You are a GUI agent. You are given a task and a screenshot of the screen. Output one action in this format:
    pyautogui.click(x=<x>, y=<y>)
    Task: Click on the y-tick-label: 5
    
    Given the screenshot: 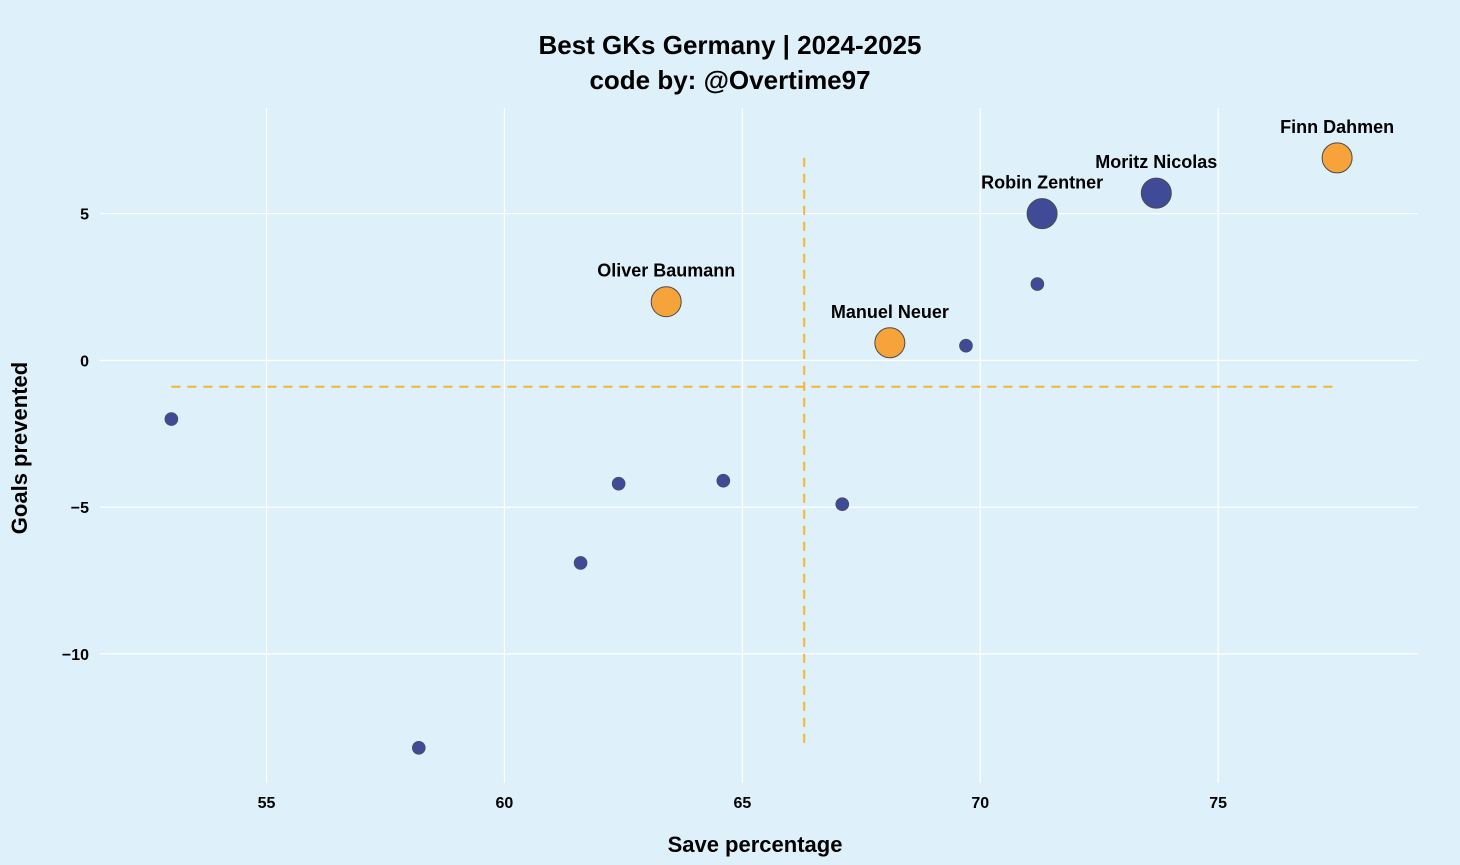 What is the action you would take?
    pyautogui.click(x=84, y=215)
    